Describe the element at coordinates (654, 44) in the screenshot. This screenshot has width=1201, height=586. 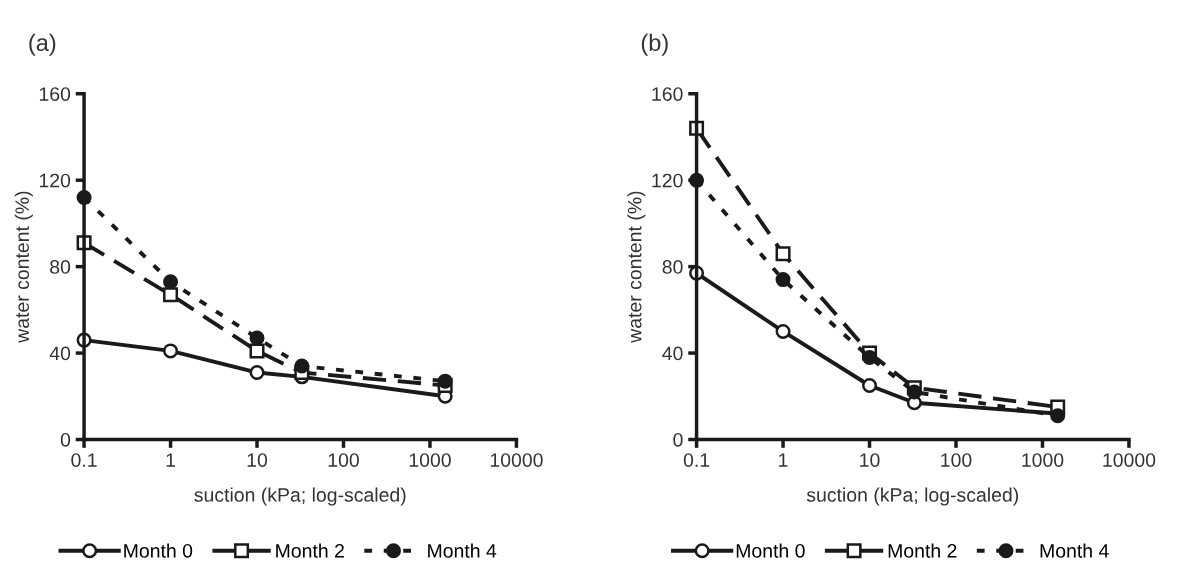
I see `chart-title: (b)` at that location.